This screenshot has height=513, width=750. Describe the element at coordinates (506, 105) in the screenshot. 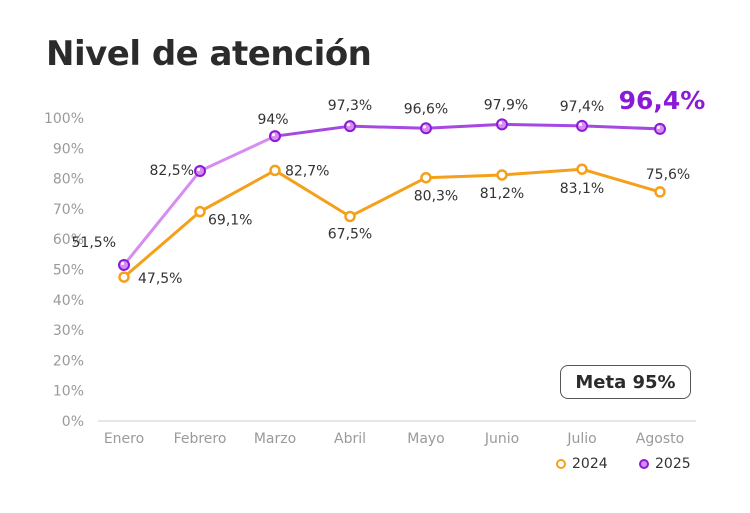

I see `data-label-2025: 97,9%` at that location.